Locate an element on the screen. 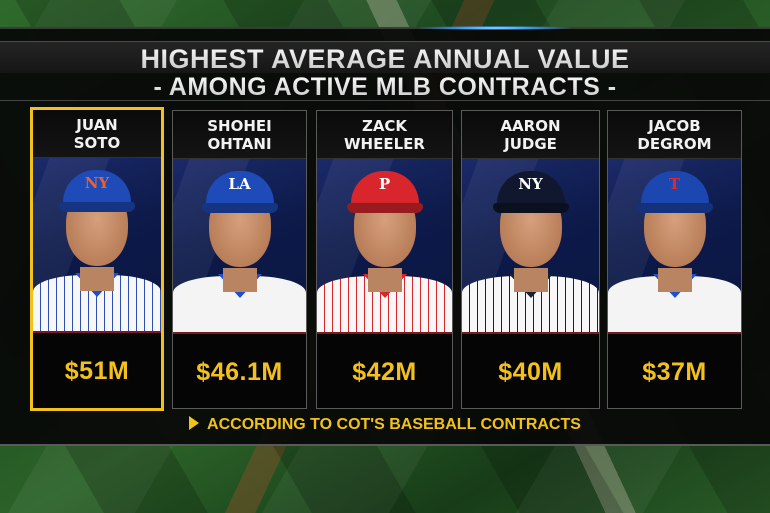 The height and width of the screenshot is (513, 770). player-first-name: ZACK is located at coordinates (384, 125).